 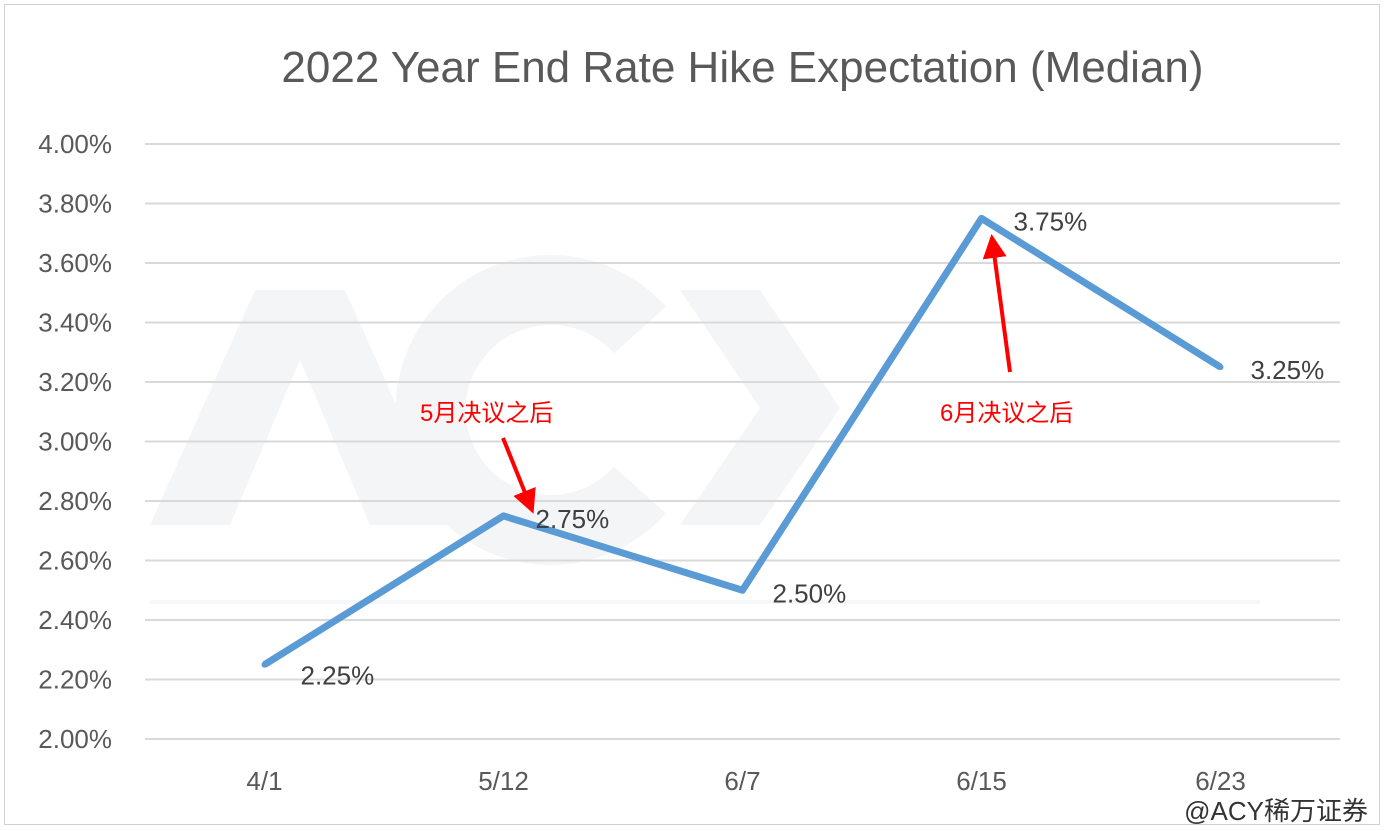 What do you see at coordinates (1220, 781) in the screenshot?
I see `x-tick-label: 6/23` at bounding box center [1220, 781].